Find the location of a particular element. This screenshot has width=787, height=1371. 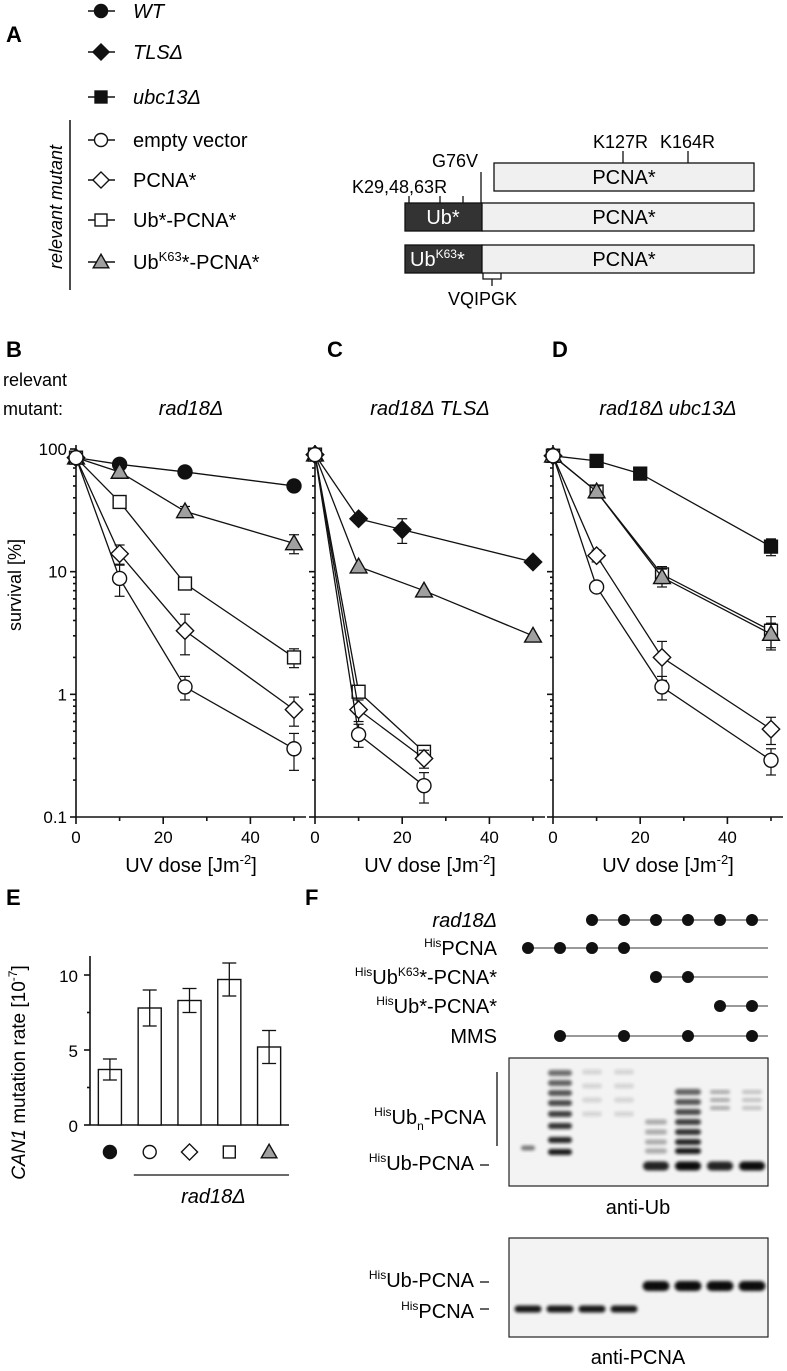

panel-letter-e: E is located at coordinates (13, 897).